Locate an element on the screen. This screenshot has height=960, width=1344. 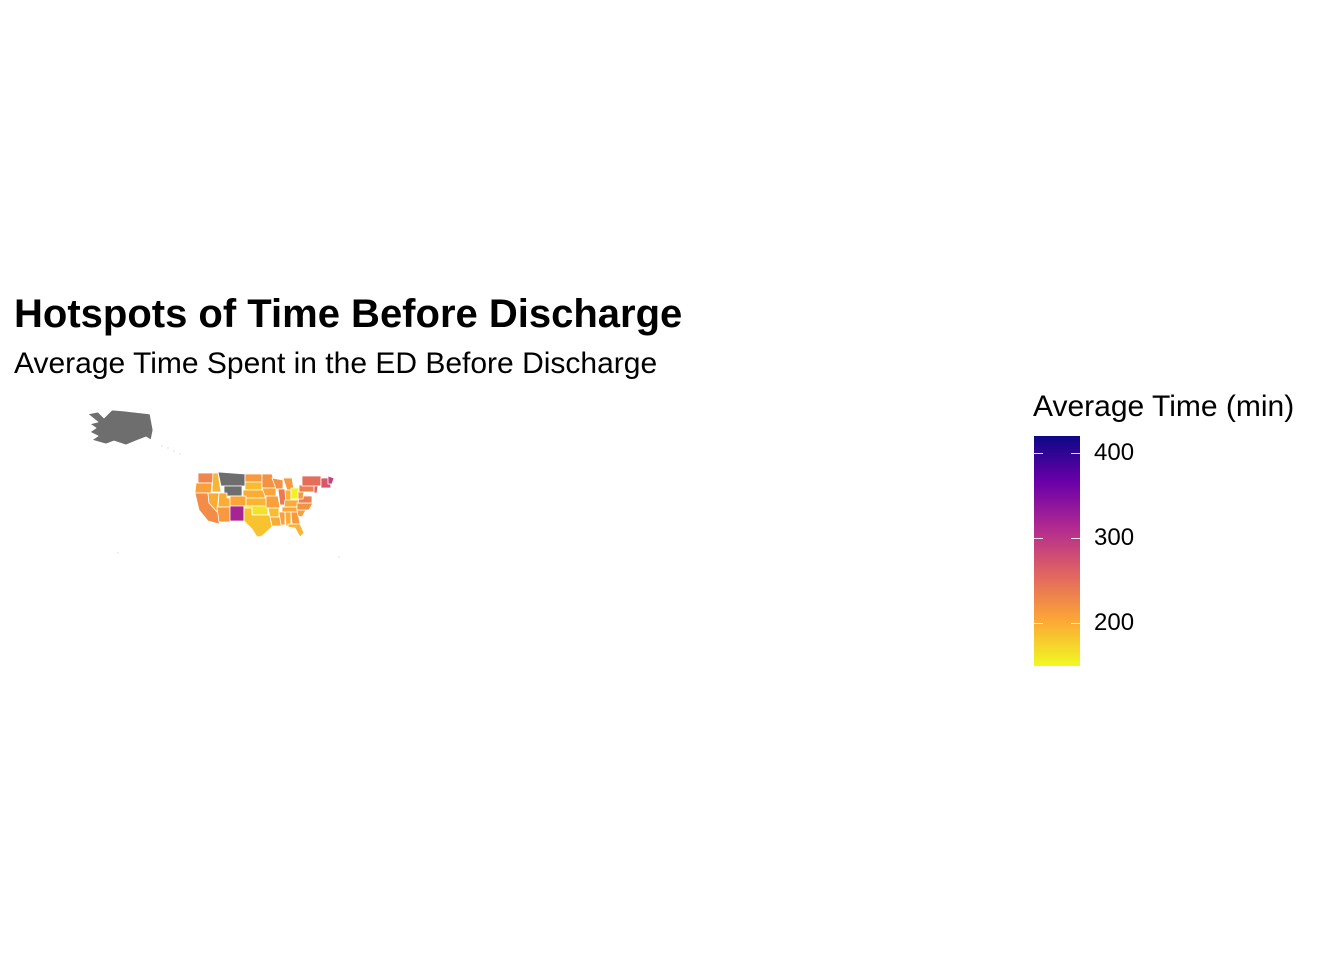
legend-label: 200 is located at coordinates (1114, 623).